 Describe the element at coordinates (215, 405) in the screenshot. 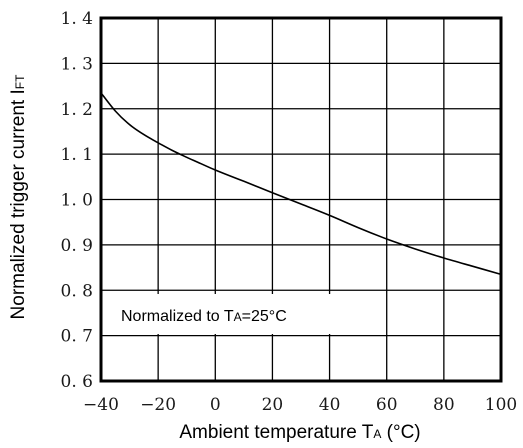

I see `x-tick-label: 0` at that location.